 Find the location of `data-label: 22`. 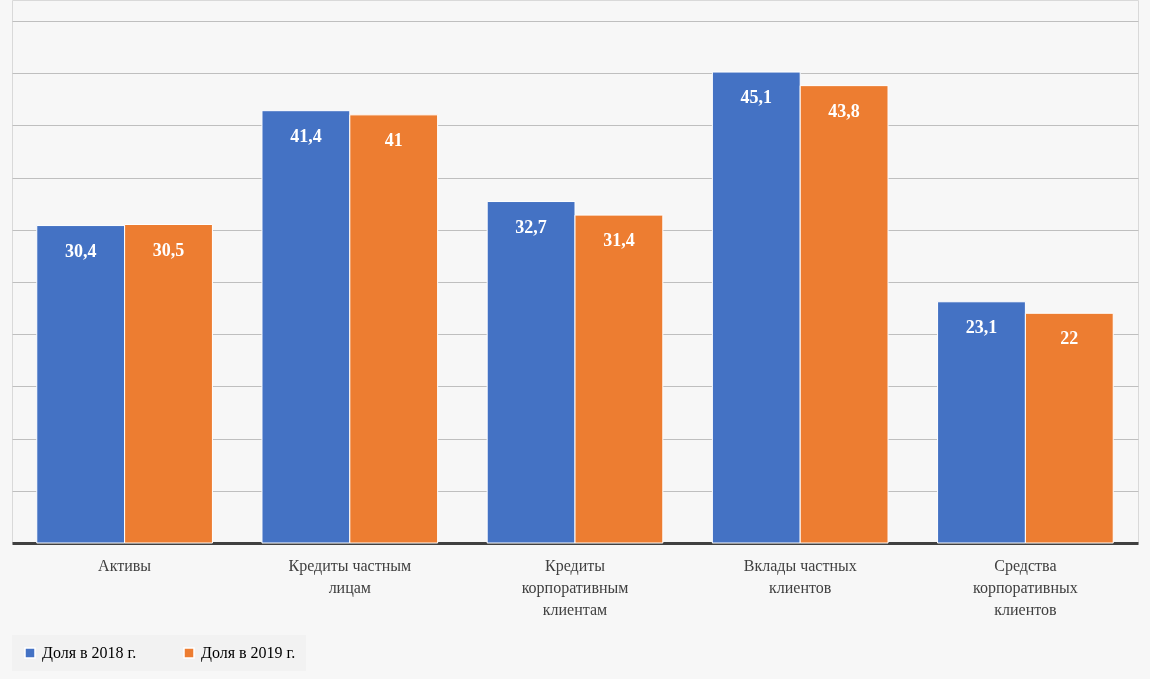

data-label: 22 is located at coordinates (1069, 338).